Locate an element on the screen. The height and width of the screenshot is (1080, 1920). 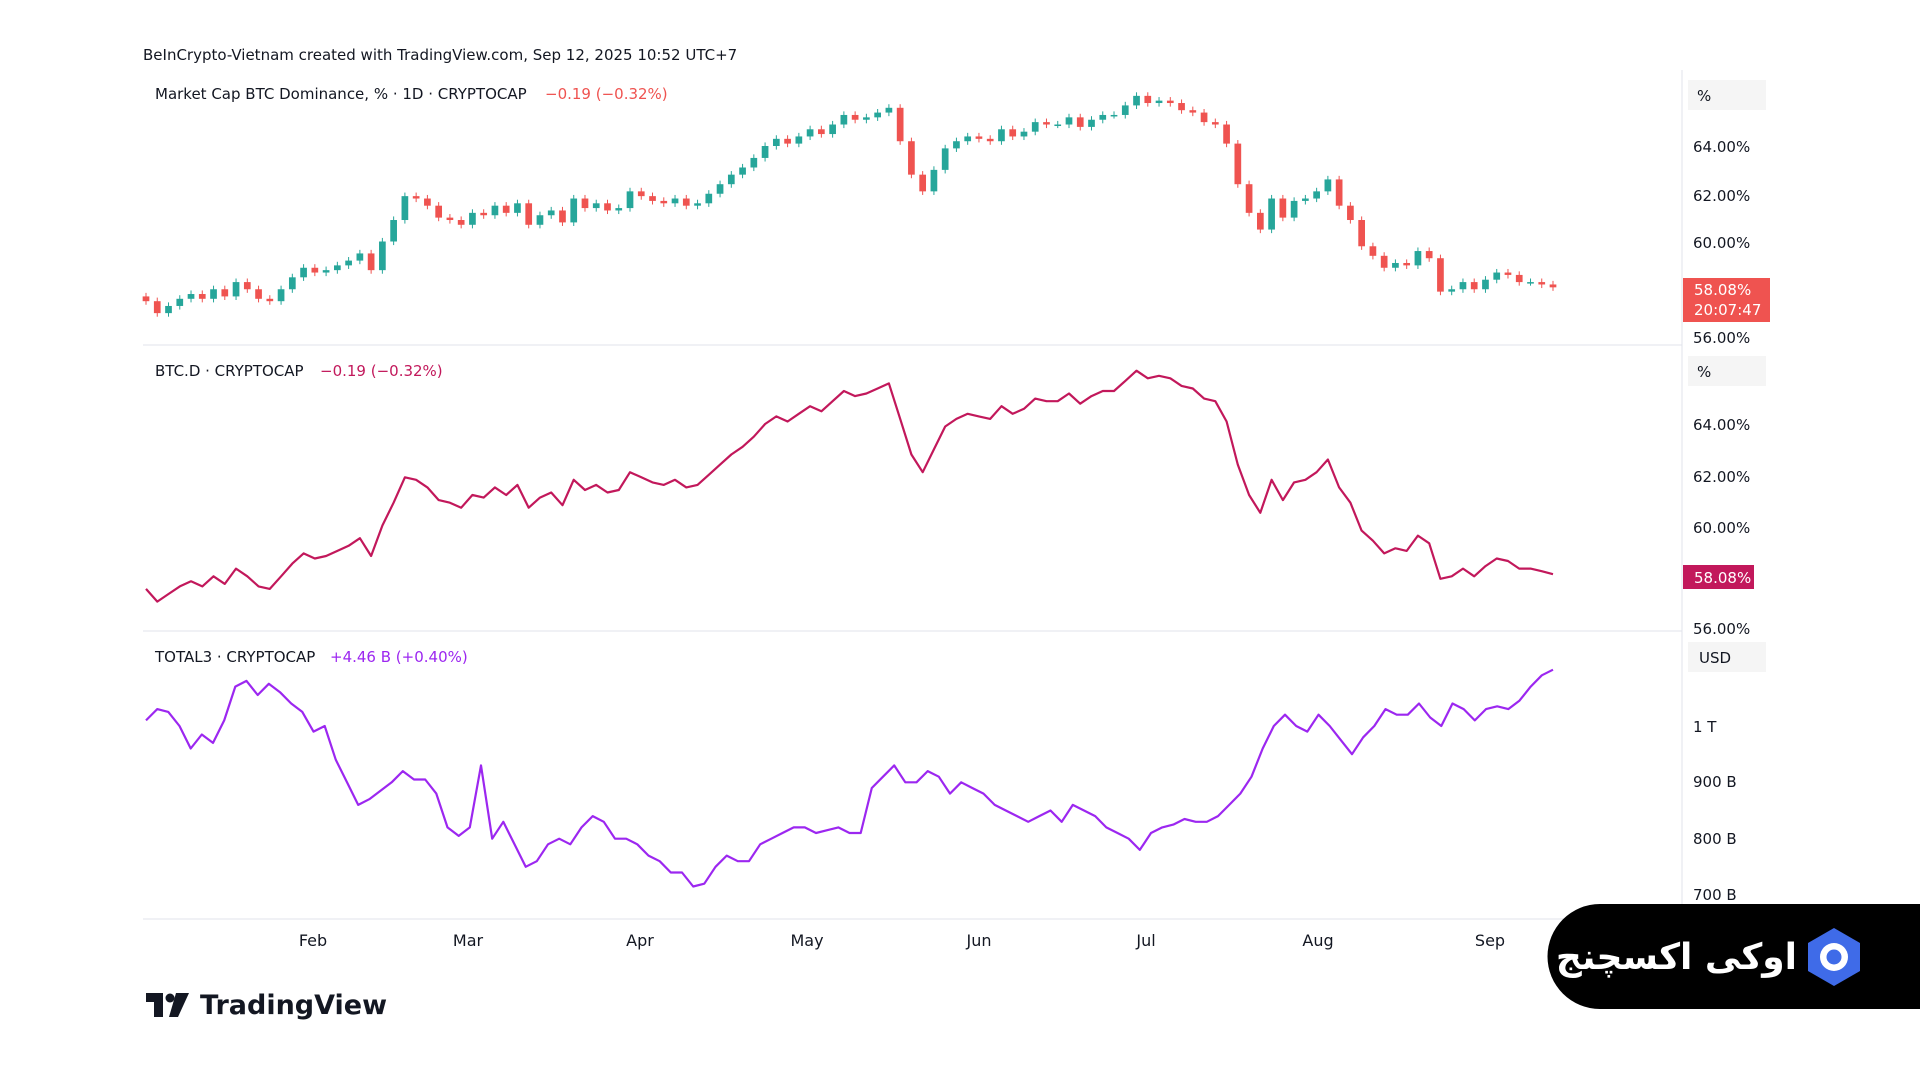
pane3-unit-box is located at coordinates (1727, 657).